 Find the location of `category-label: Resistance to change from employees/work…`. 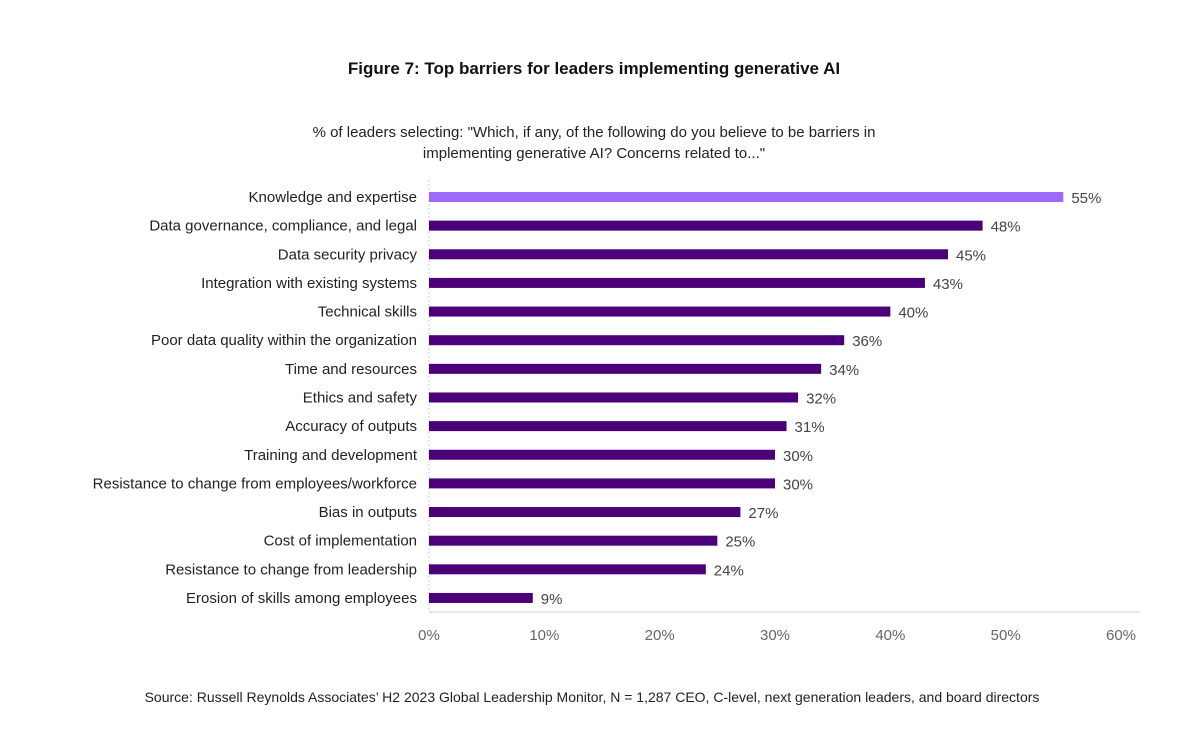

category-label: Resistance to change from employees/work… is located at coordinates (255, 483).